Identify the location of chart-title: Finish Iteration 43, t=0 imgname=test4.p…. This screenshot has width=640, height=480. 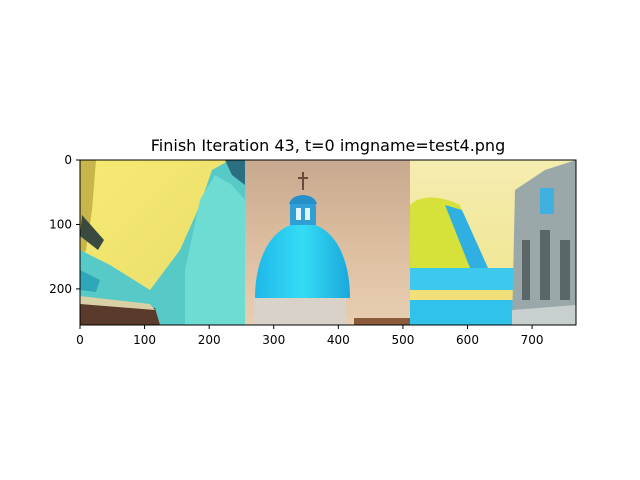
(328, 145).